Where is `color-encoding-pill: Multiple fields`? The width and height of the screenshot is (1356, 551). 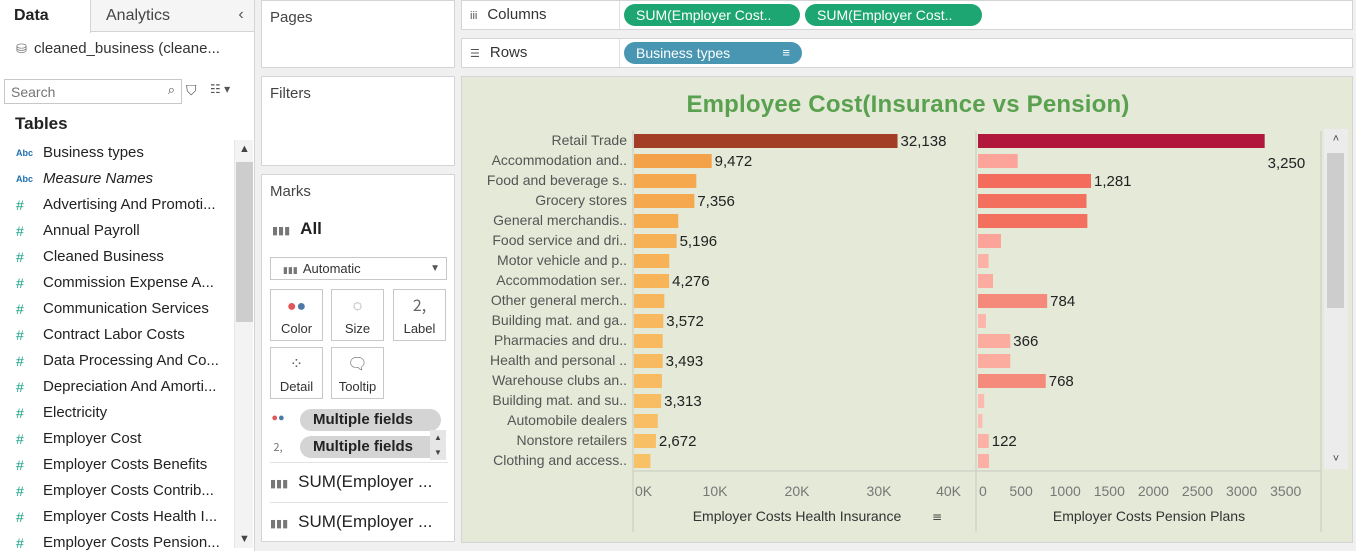
color-encoding-pill: Multiple fields is located at coordinates (370, 420).